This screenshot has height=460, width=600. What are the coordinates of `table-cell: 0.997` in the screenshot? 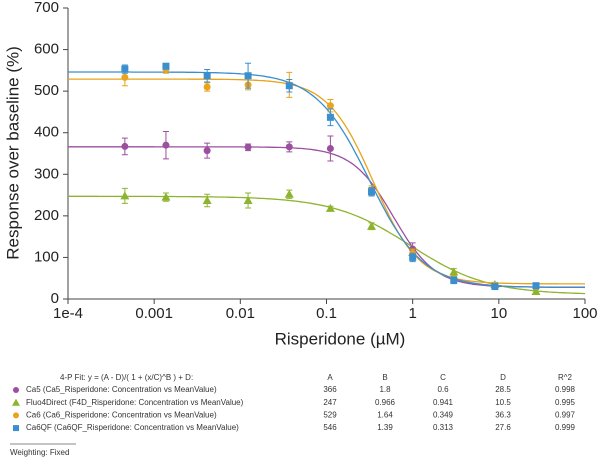 It's located at (565, 415).